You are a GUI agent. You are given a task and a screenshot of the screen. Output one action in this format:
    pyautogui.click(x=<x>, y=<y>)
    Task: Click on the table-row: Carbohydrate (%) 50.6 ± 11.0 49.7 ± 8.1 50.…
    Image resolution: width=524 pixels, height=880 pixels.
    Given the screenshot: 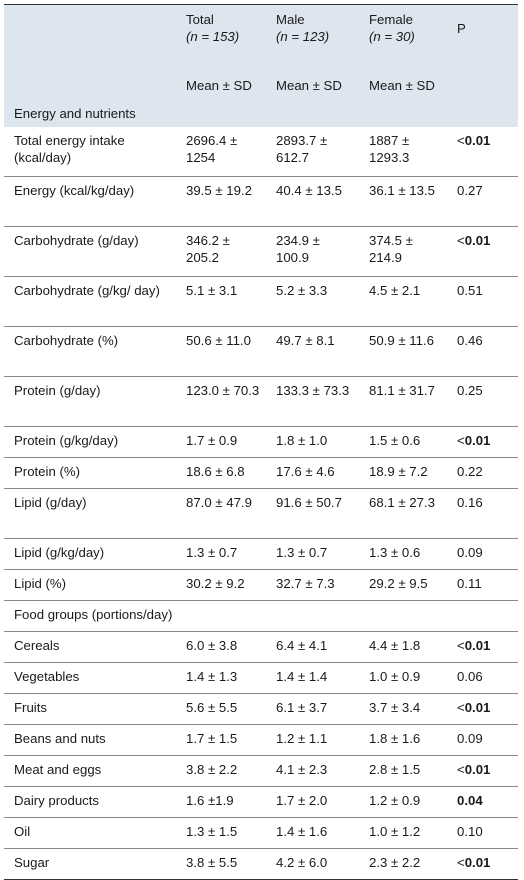 What is the action you would take?
    pyautogui.click(x=261, y=351)
    